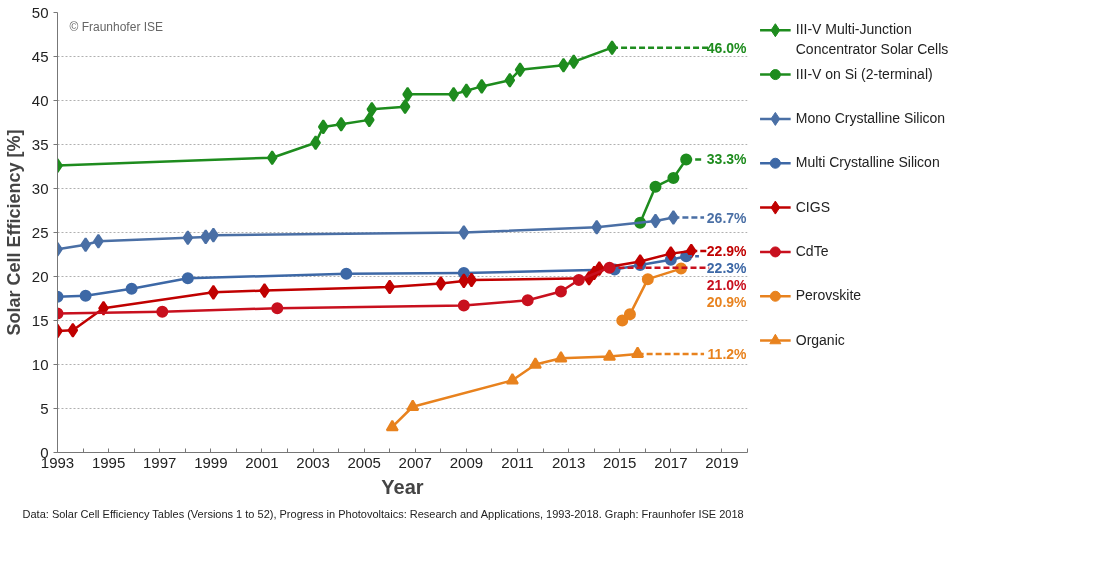  What do you see at coordinates (722, 462) in the screenshot?
I see `x-tick-label: 2019` at bounding box center [722, 462].